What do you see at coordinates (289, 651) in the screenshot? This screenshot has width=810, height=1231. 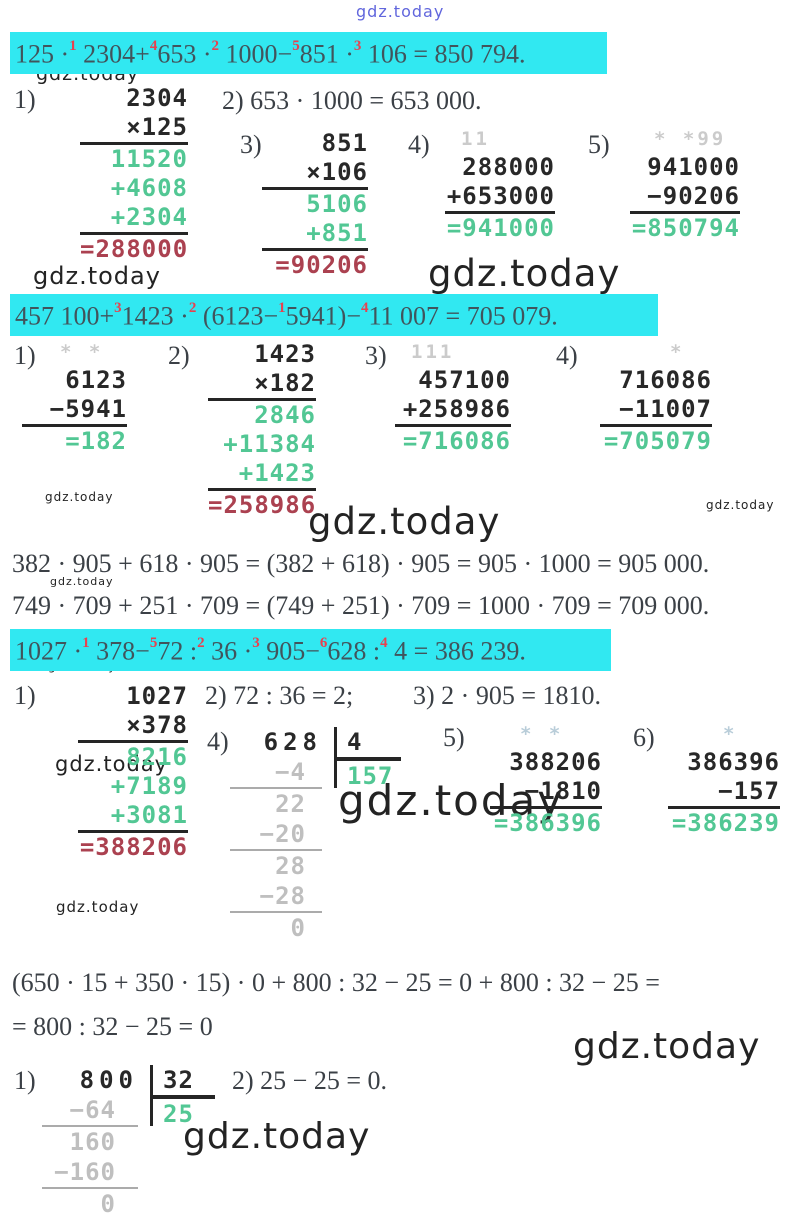 I see `equation-segment: 905−` at bounding box center [289, 651].